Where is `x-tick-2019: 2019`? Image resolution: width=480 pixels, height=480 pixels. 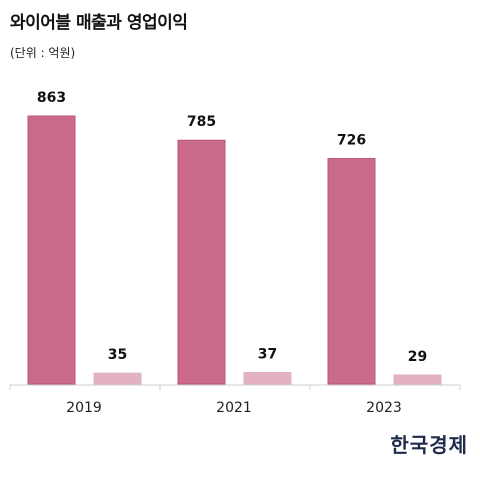
x-tick-2019: 2019 is located at coordinates (84, 408).